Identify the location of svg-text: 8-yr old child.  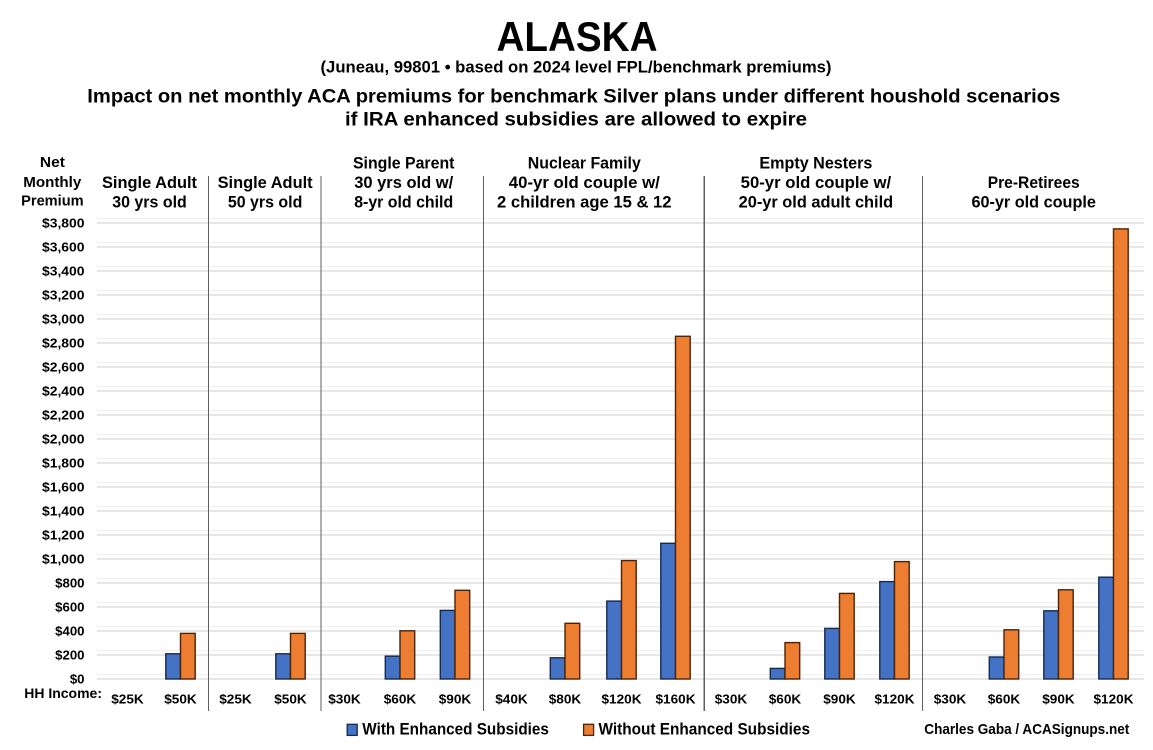
(403, 202).